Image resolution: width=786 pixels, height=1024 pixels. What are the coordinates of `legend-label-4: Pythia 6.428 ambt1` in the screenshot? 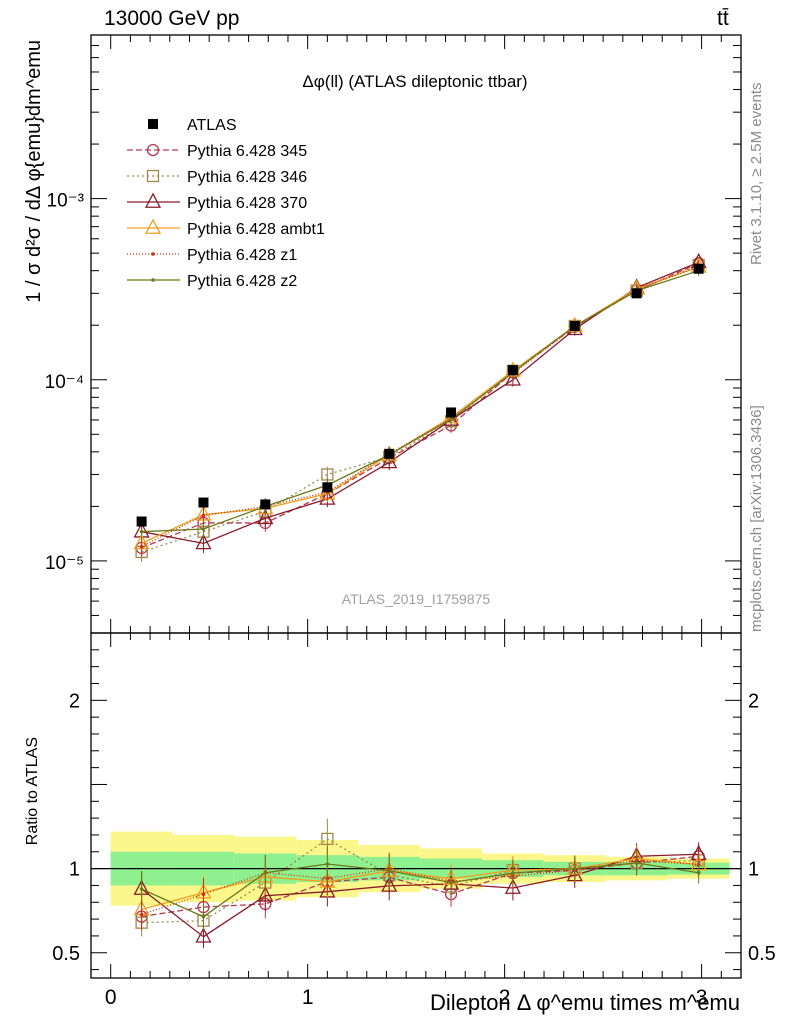 It's located at (256, 229).